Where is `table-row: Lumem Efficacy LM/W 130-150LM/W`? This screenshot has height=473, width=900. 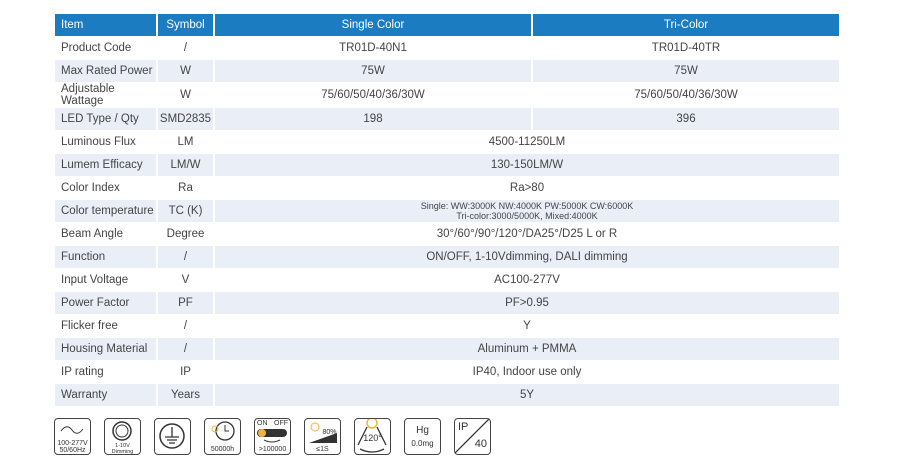 table-row: Lumem Efficacy LM/W 130-150LM/W is located at coordinates (447, 165).